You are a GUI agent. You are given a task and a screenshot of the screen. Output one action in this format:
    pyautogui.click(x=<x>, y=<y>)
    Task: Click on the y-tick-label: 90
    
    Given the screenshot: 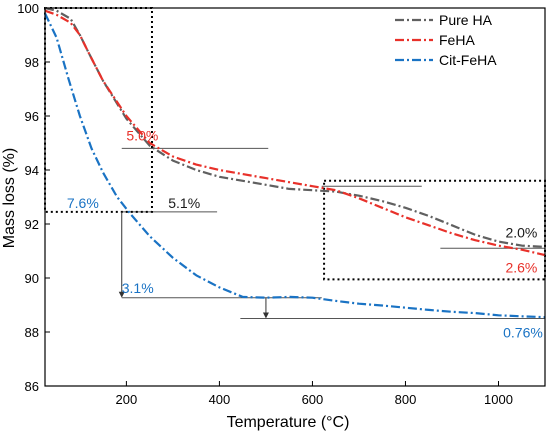 What is the action you would take?
    pyautogui.click(x=32, y=278)
    